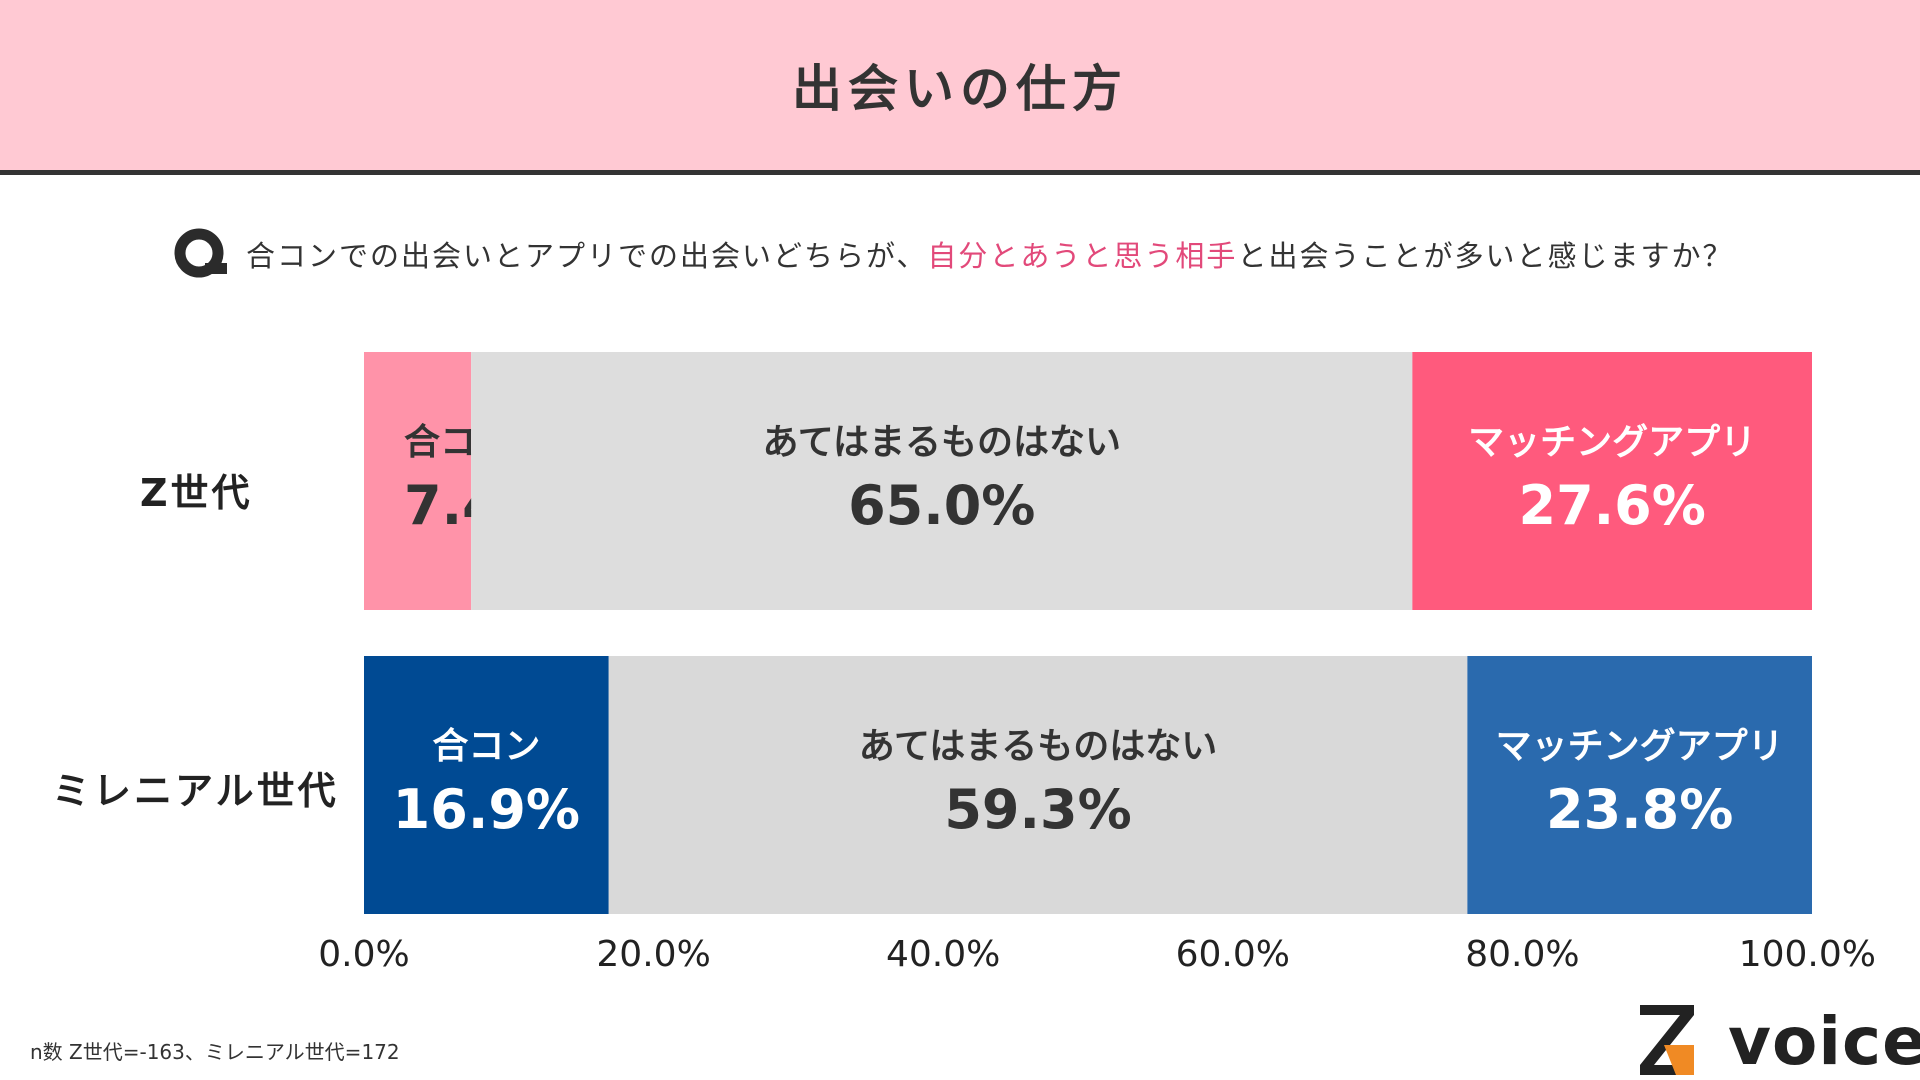 The height and width of the screenshot is (1080, 1920). I want to click on value-label-millennial-none: 59.3%, so click(1037, 809).